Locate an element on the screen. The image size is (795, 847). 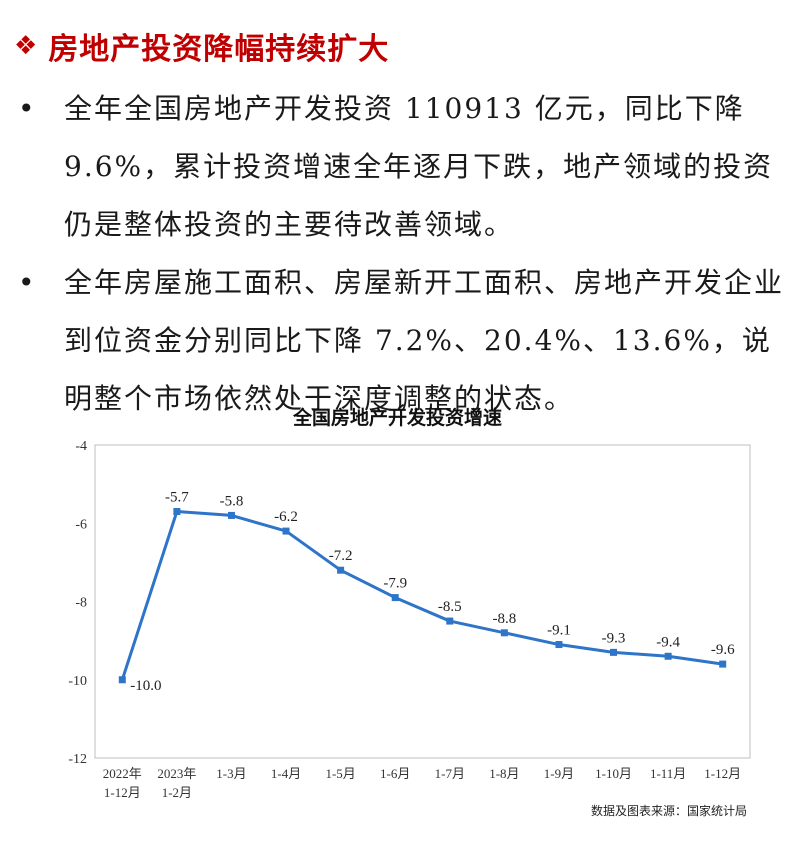
data-label: -9.3 is located at coordinates (614, 638).